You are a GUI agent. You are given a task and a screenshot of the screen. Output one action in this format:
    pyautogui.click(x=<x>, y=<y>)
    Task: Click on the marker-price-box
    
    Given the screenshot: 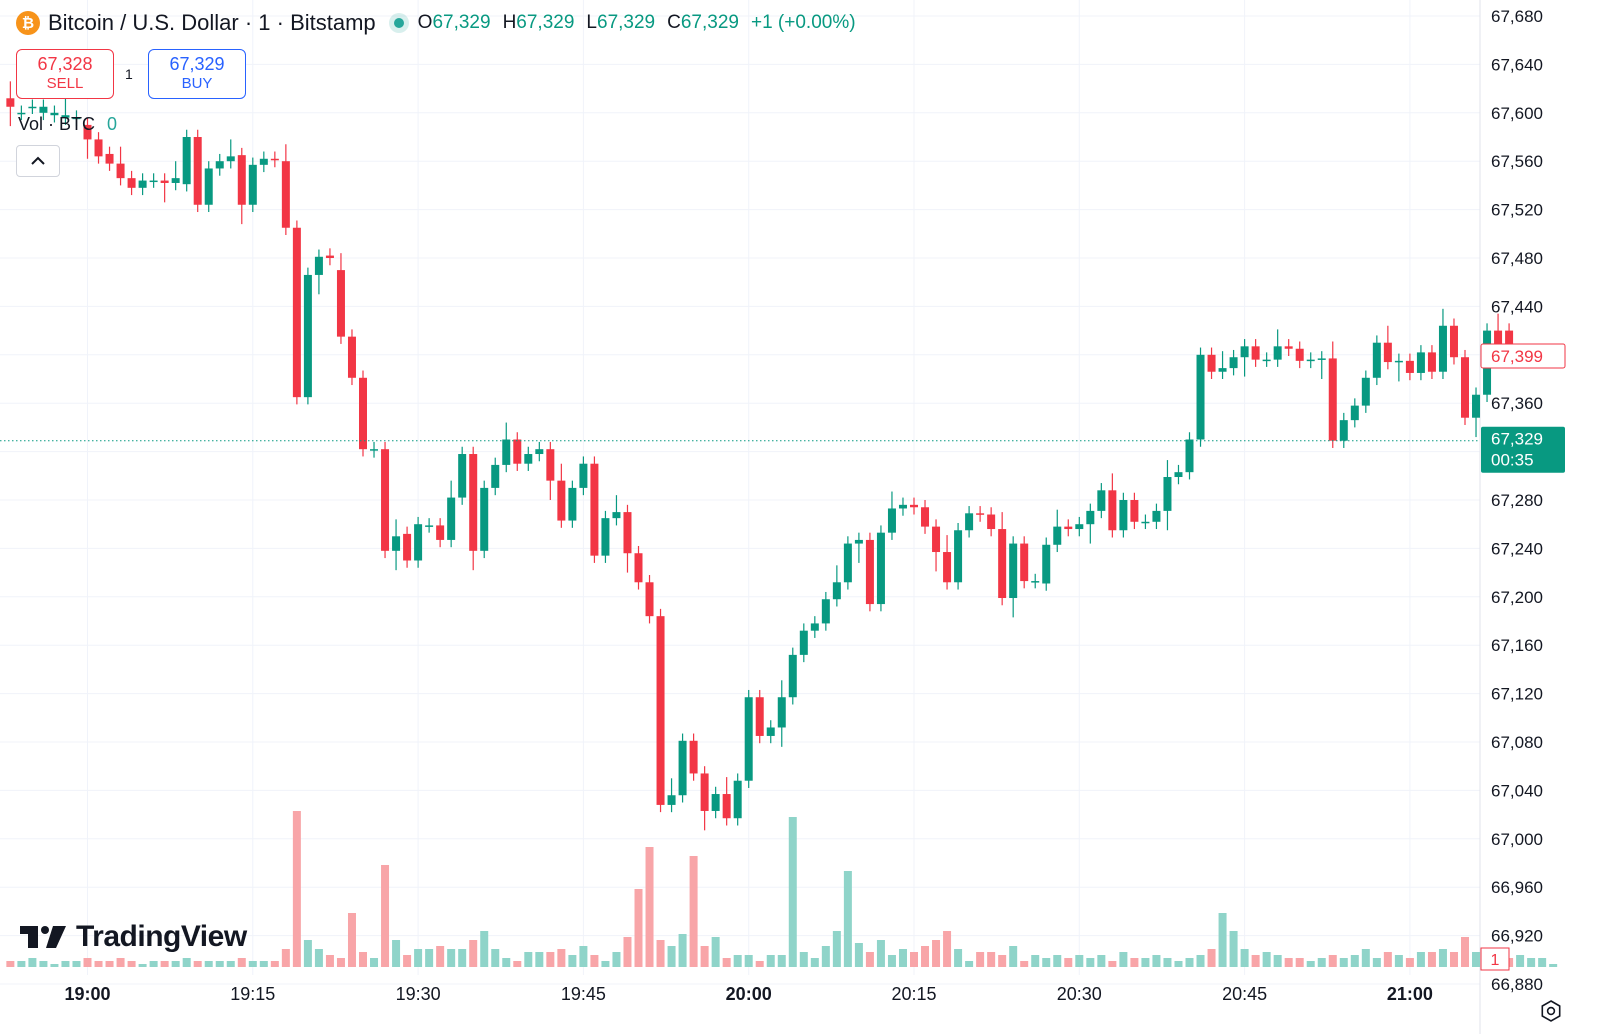 What is the action you would take?
    pyautogui.click(x=1523, y=356)
    